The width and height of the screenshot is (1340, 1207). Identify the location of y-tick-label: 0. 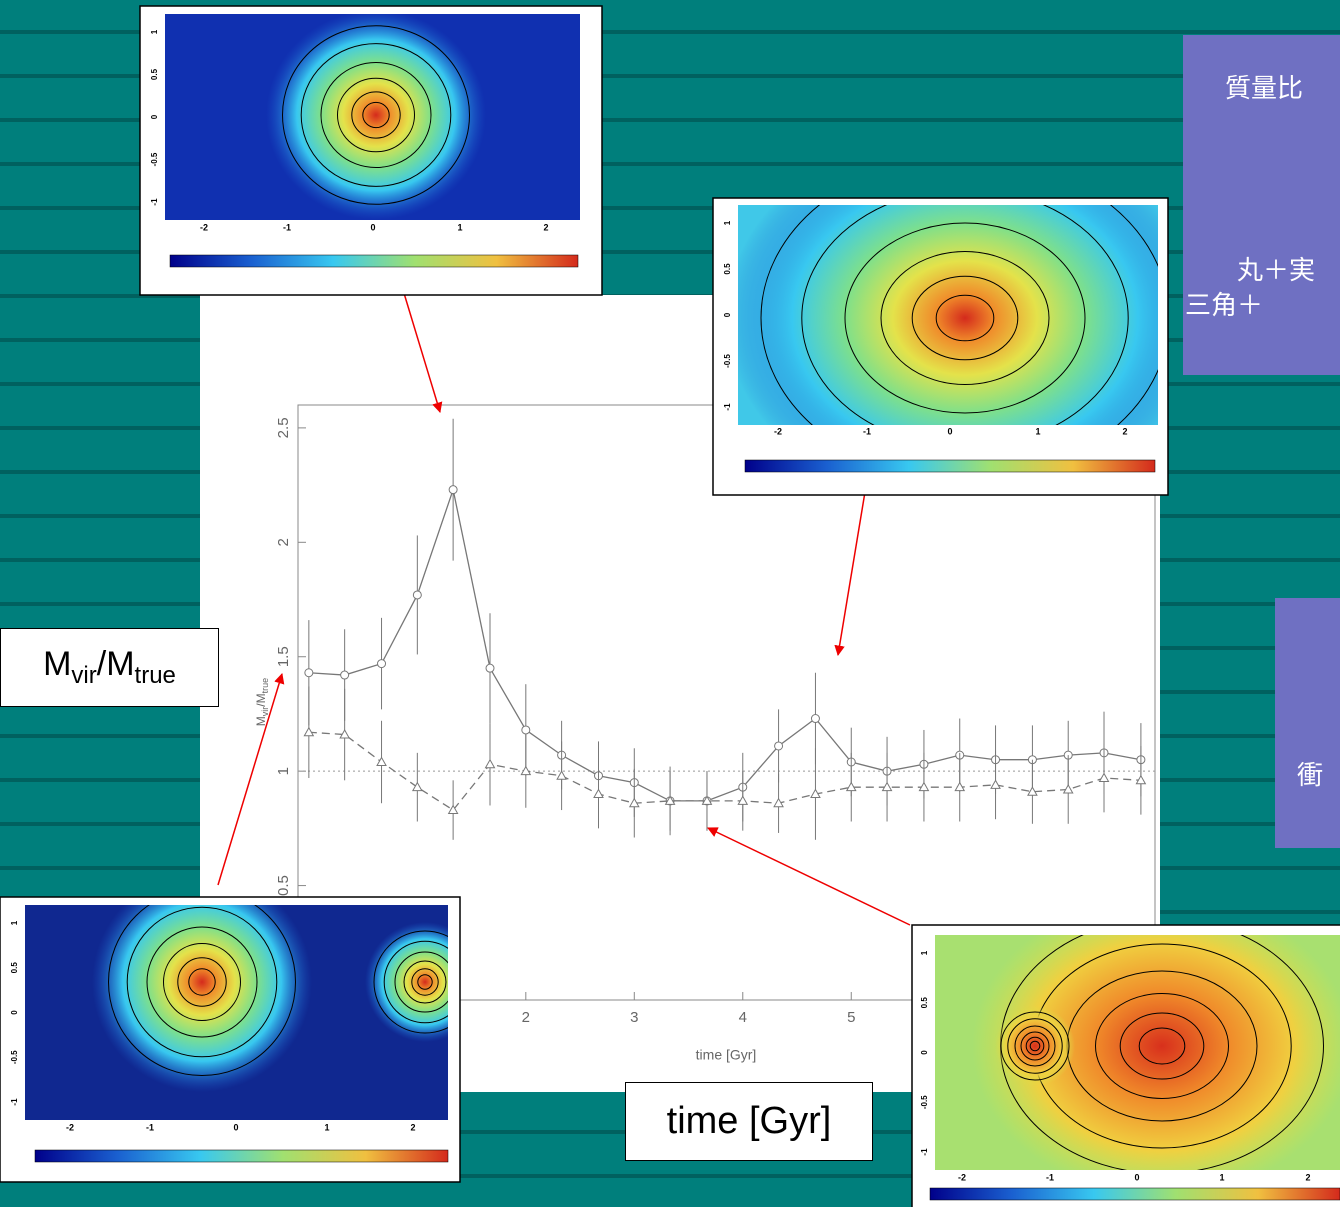
(283, 1000).